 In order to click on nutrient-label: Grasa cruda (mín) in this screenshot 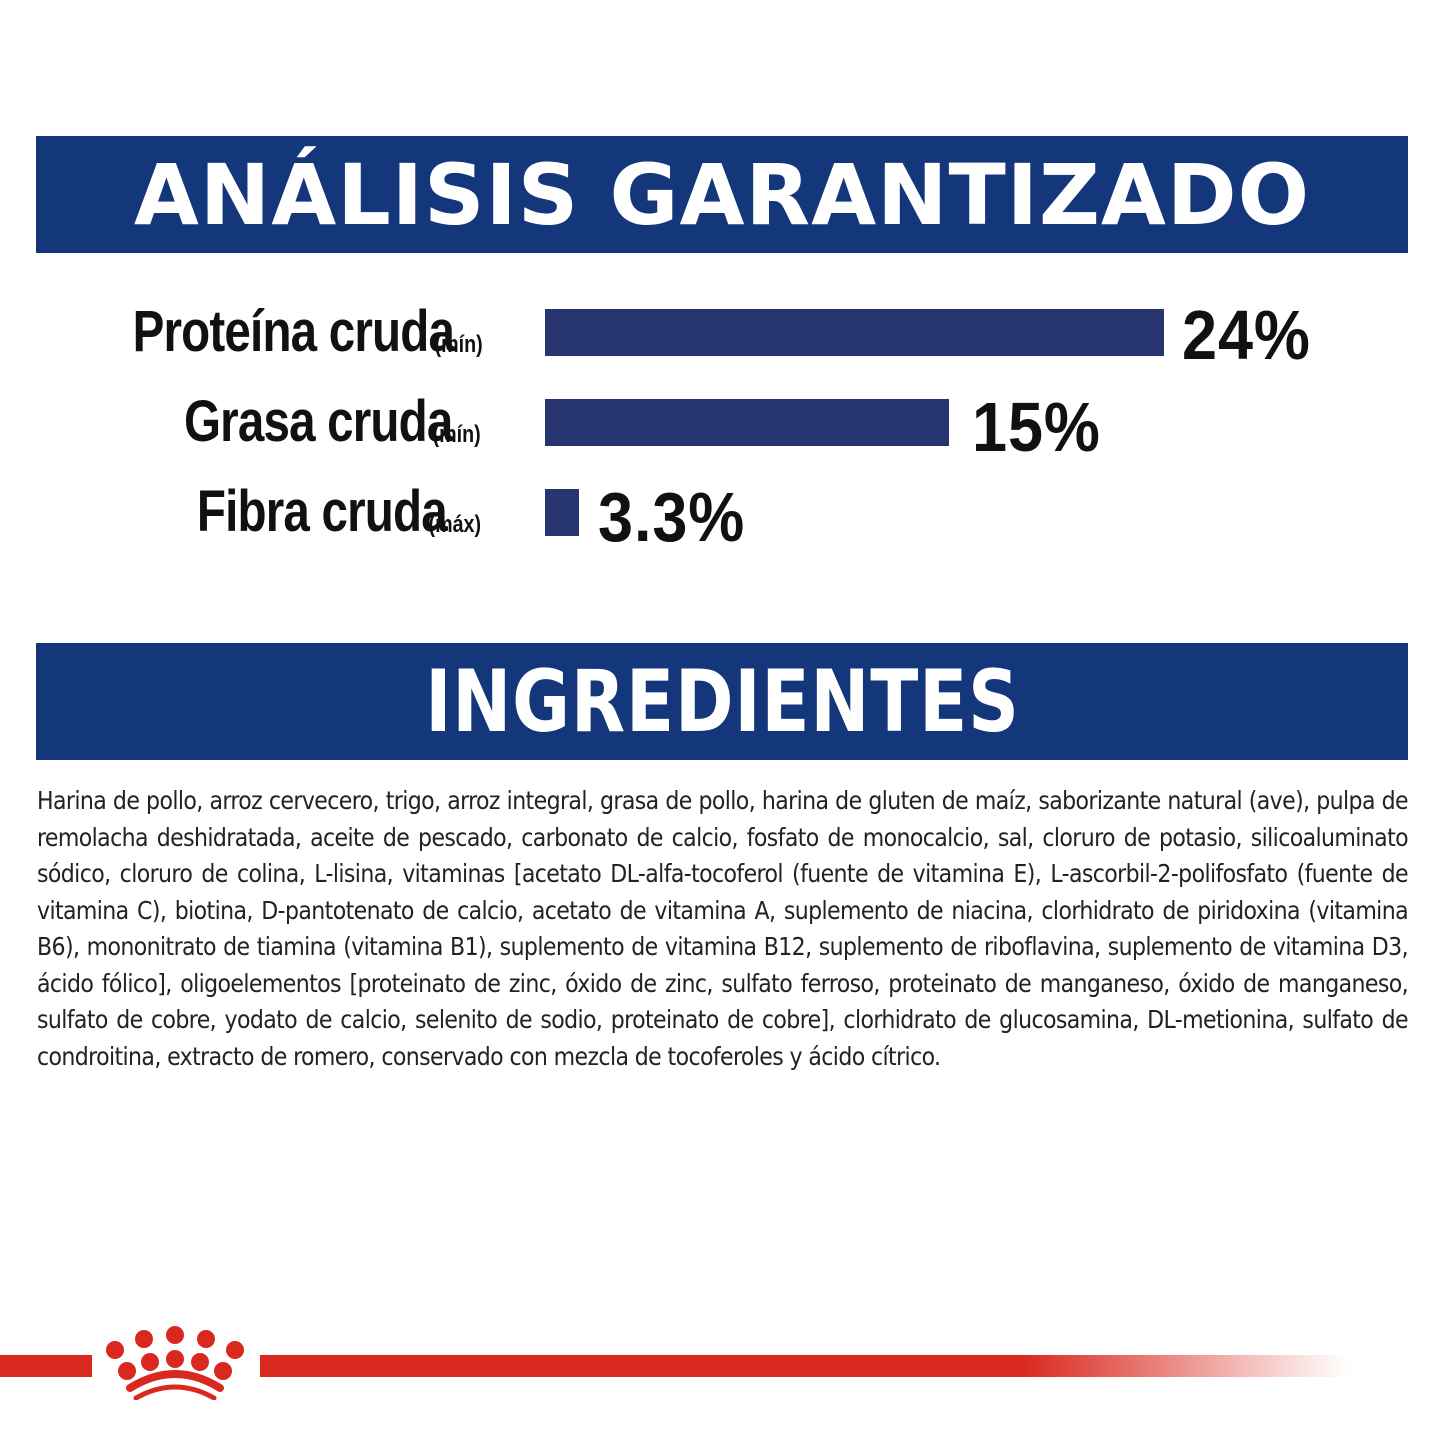, I will do `click(303, 421)`.